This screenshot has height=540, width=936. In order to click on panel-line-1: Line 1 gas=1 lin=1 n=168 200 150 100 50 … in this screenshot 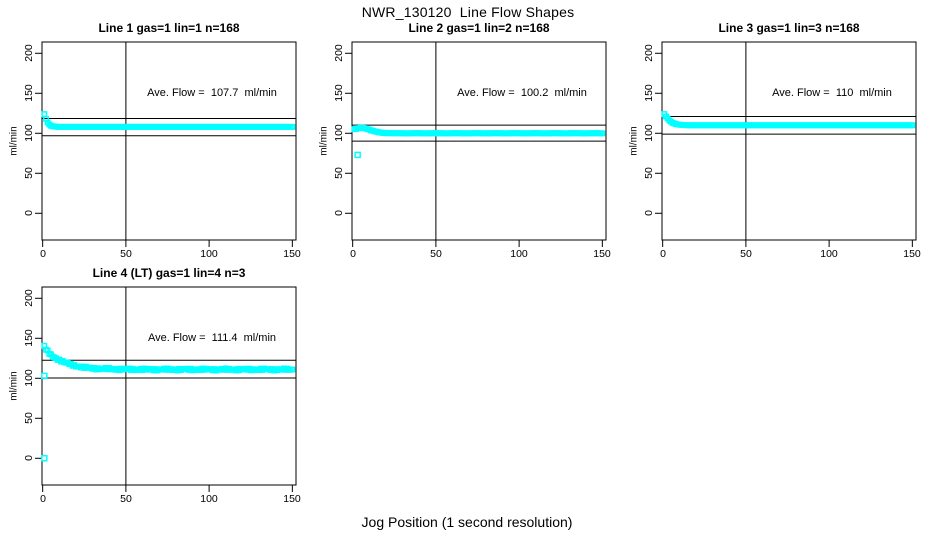, I will do `click(156, 143)`.